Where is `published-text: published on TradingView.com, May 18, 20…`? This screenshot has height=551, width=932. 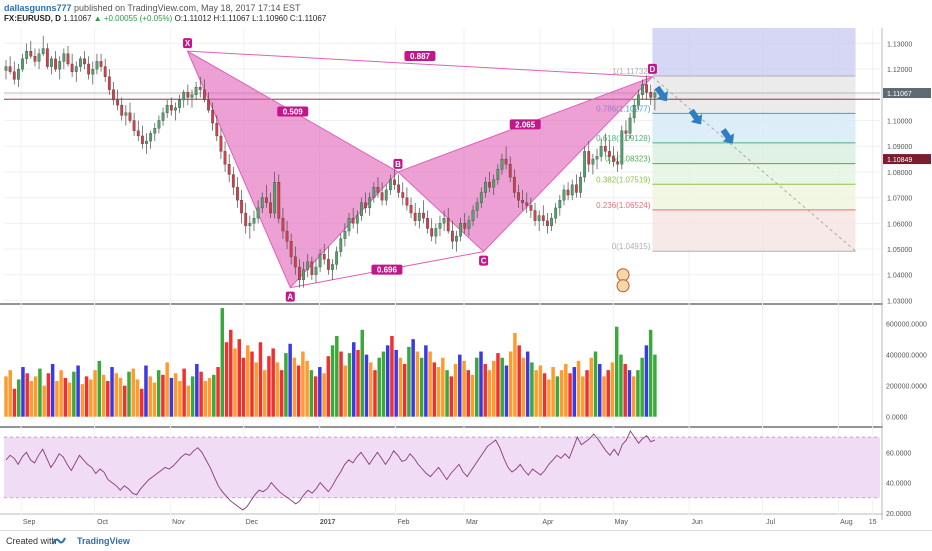 published-text: published on TradingView.com, May 18, 20… is located at coordinates (187, 8).